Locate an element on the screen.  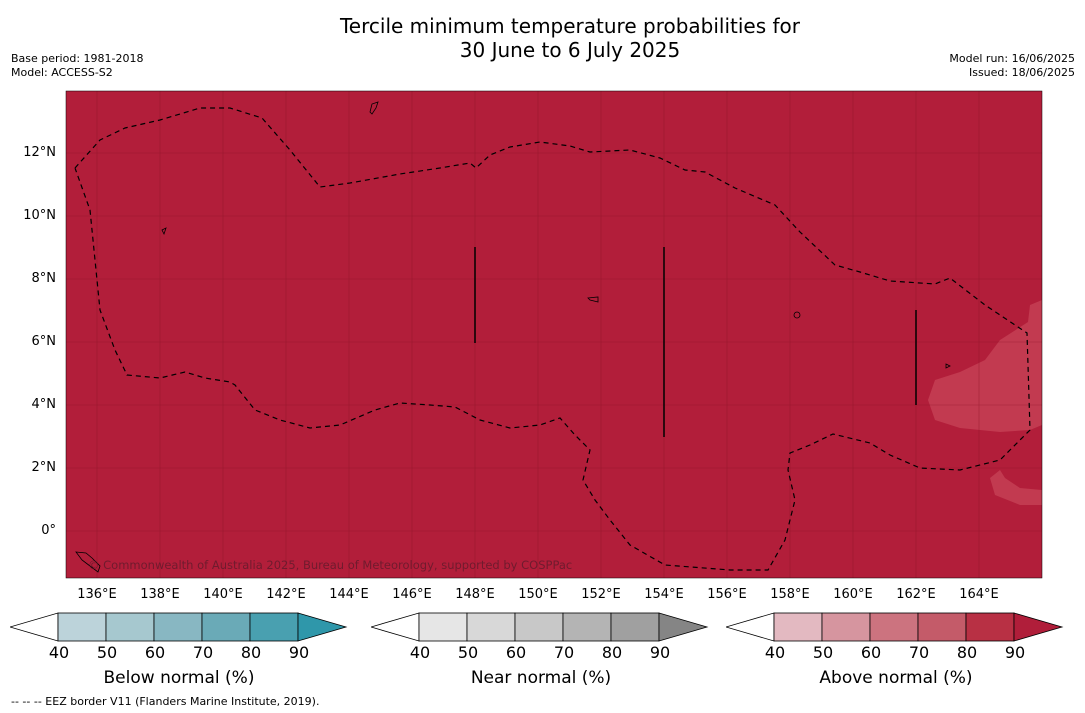
x-tick-label: 140°E is located at coordinates (223, 594).